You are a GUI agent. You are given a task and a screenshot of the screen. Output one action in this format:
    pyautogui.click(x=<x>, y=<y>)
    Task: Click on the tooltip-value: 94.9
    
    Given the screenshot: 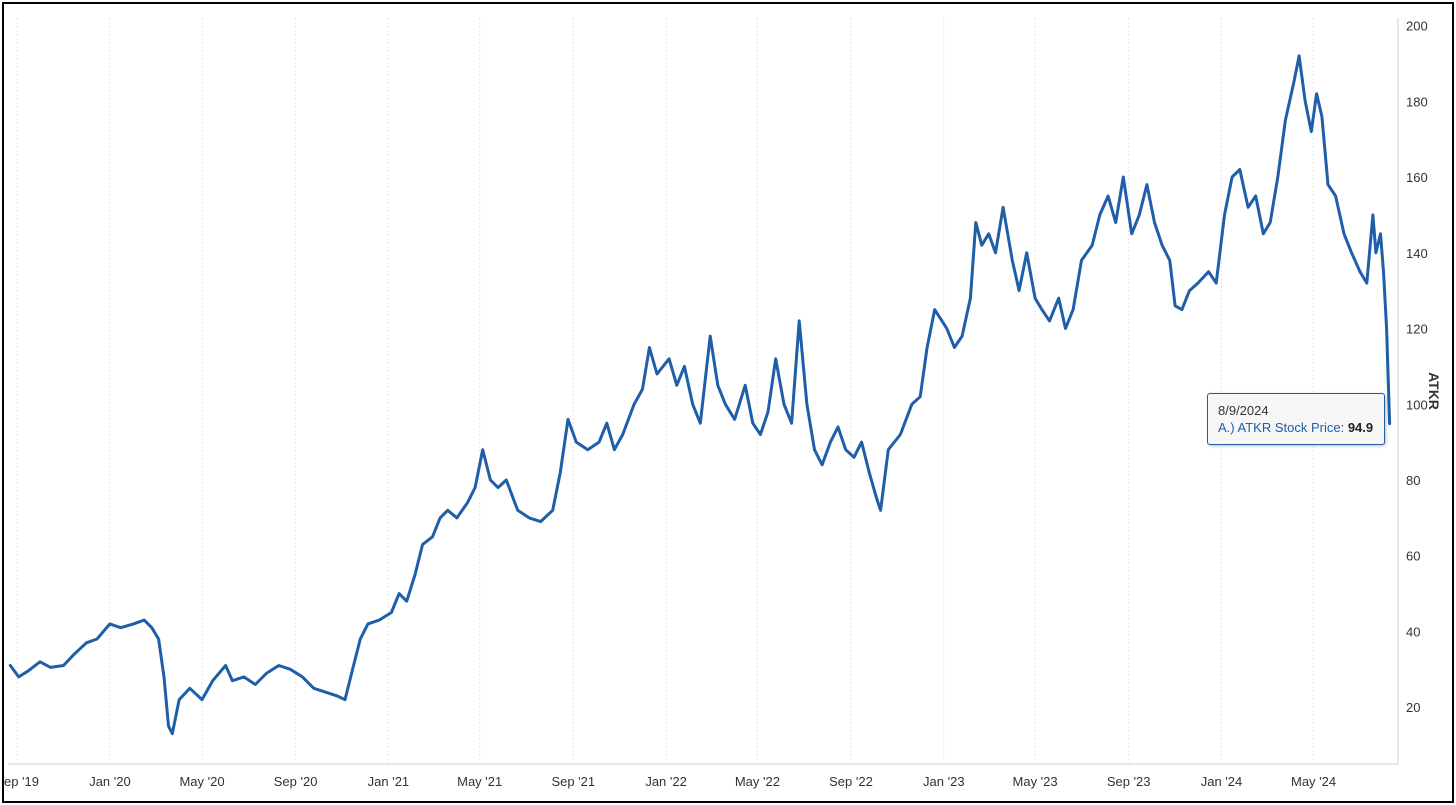 What is the action you would take?
    pyautogui.click(x=1360, y=427)
    